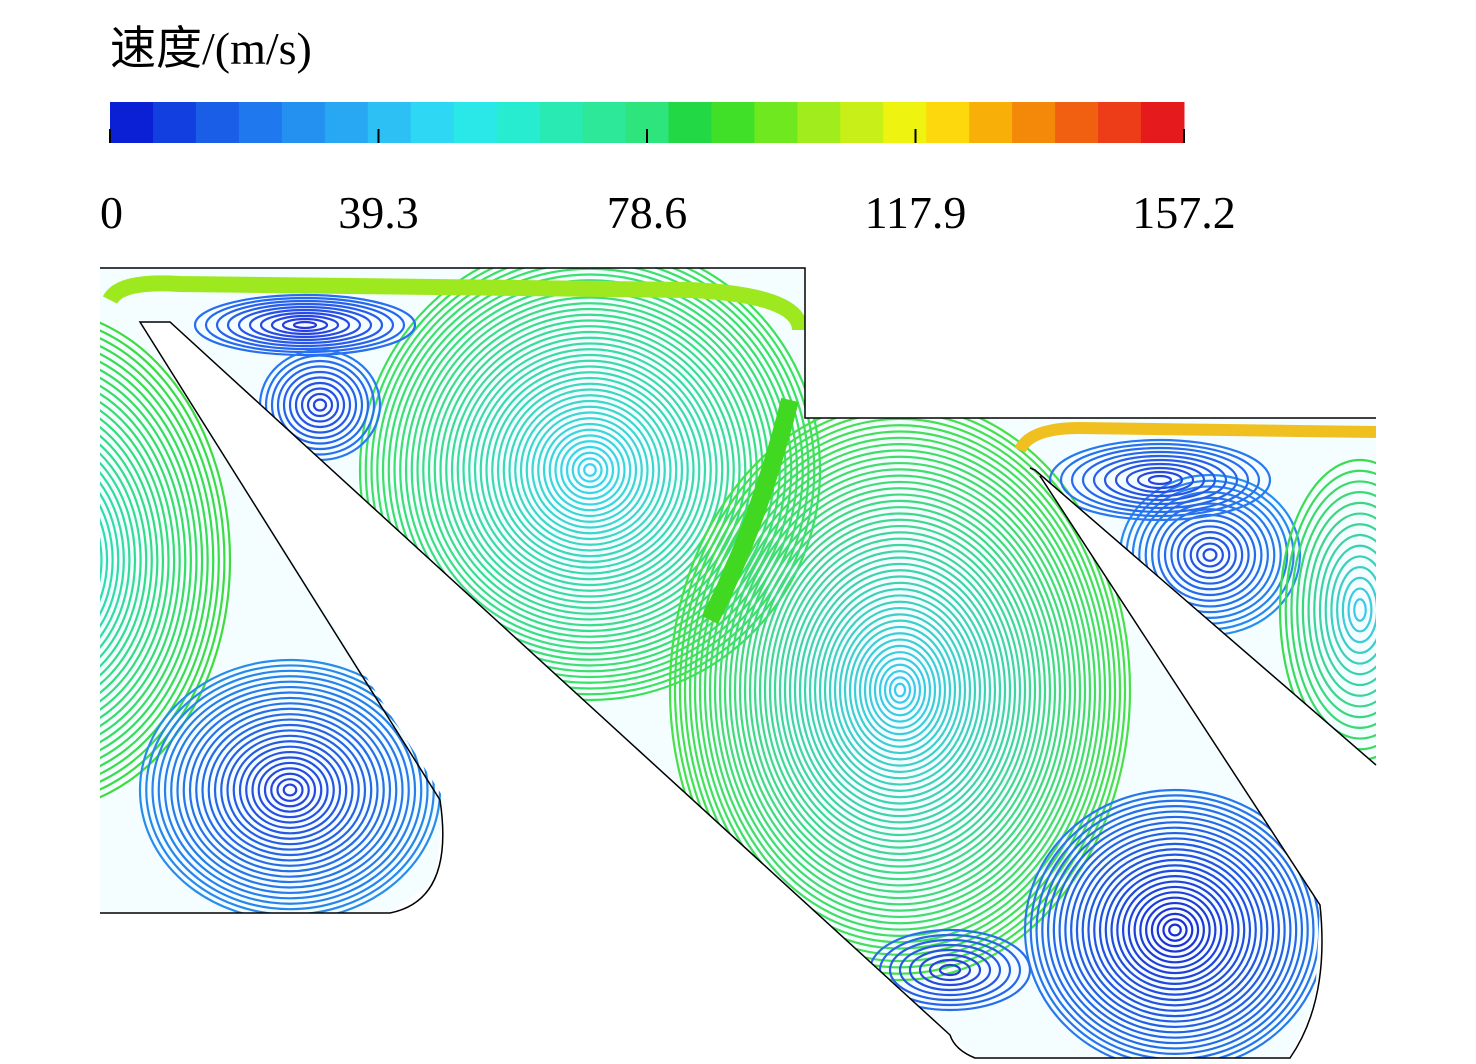 The width and height of the screenshot is (1476, 1064). What do you see at coordinates (378, 212) in the screenshot?
I see `tick-label: 39.3` at bounding box center [378, 212].